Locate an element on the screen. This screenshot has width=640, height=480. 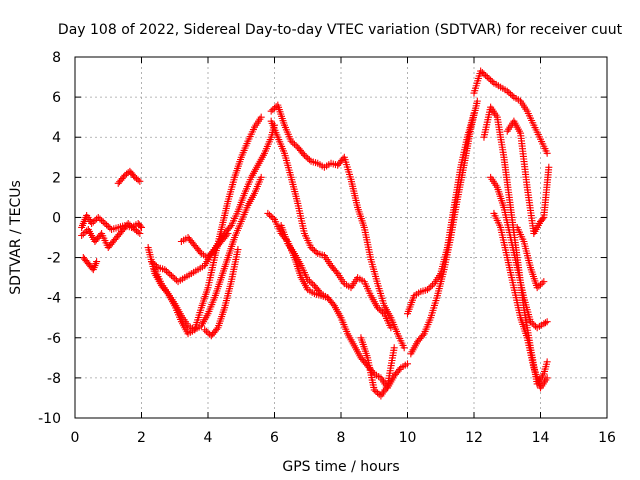
y-tick-label: -8 is located at coordinates (54, 379).